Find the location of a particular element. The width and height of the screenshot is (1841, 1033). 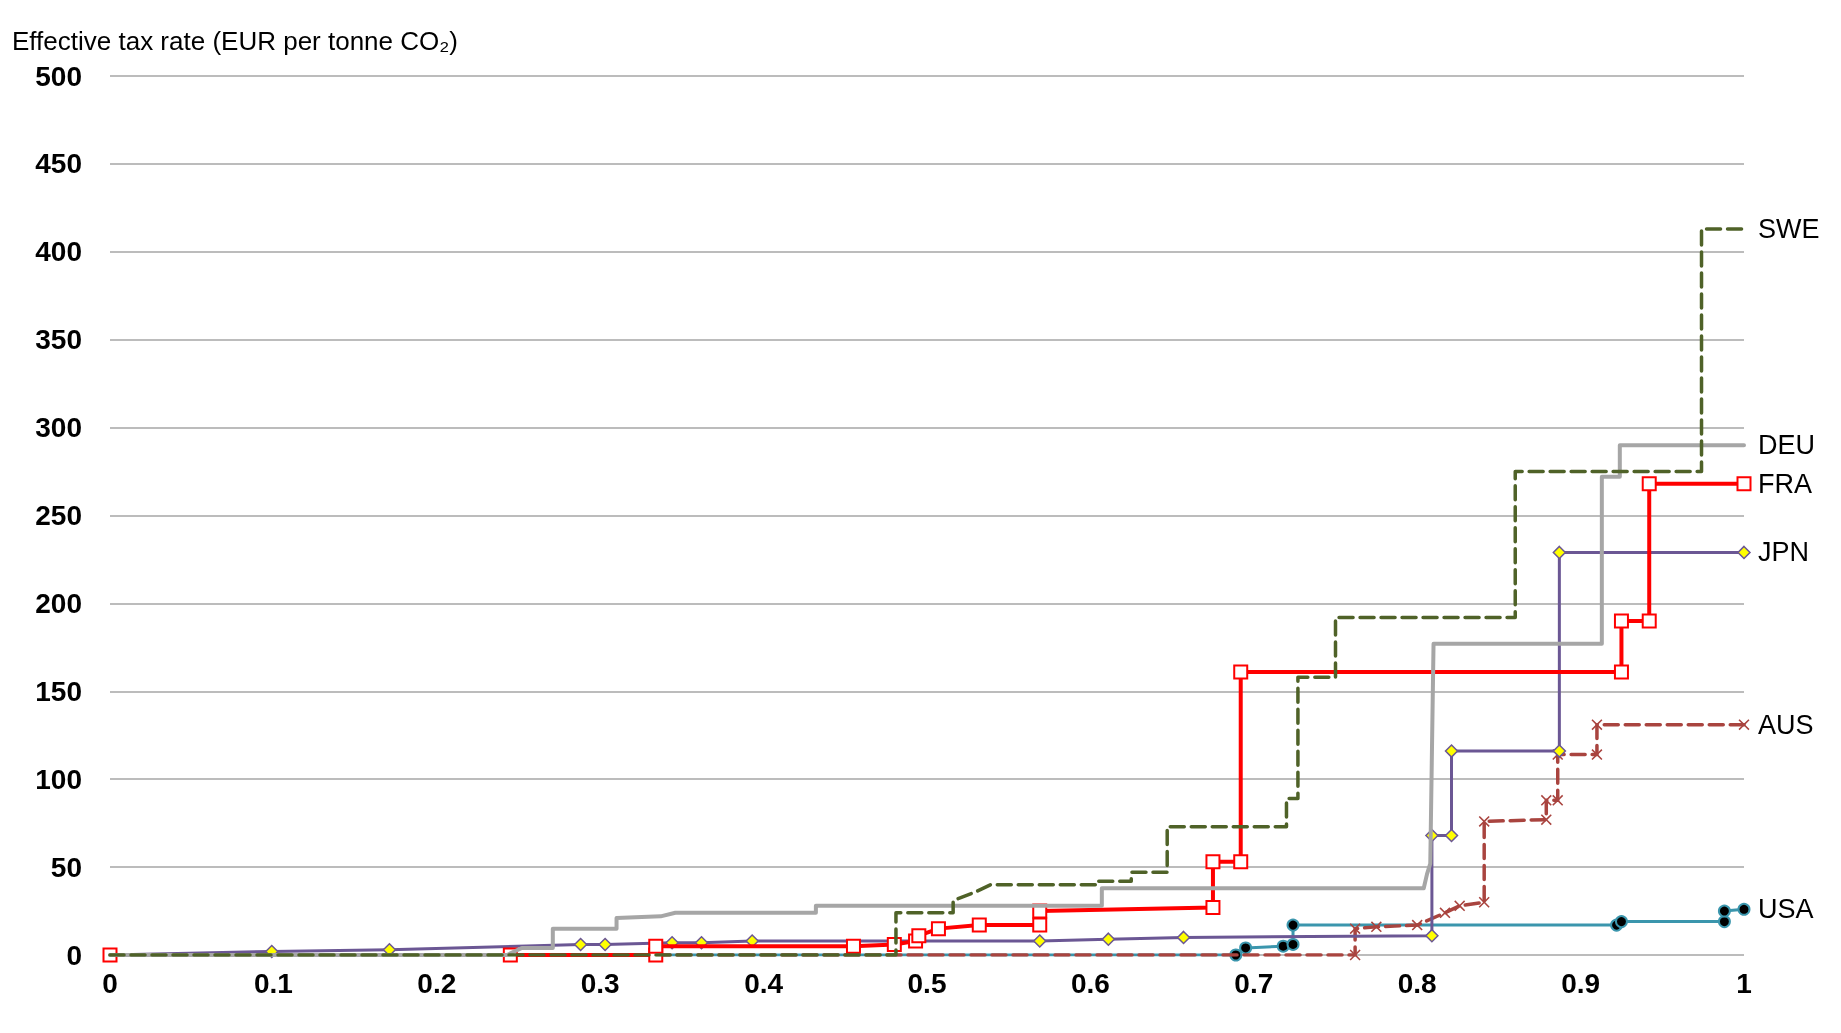

x-tick-label: 0 is located at coordinates (110, 983).